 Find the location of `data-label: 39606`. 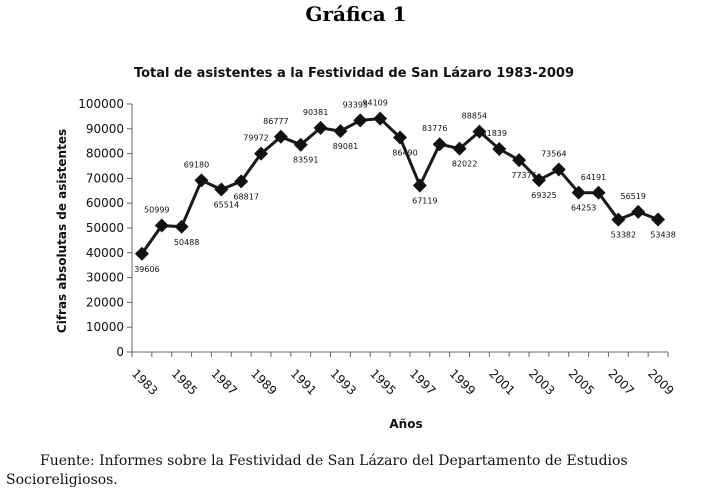

data-label: 39606 is located at coordinates (146, 269).